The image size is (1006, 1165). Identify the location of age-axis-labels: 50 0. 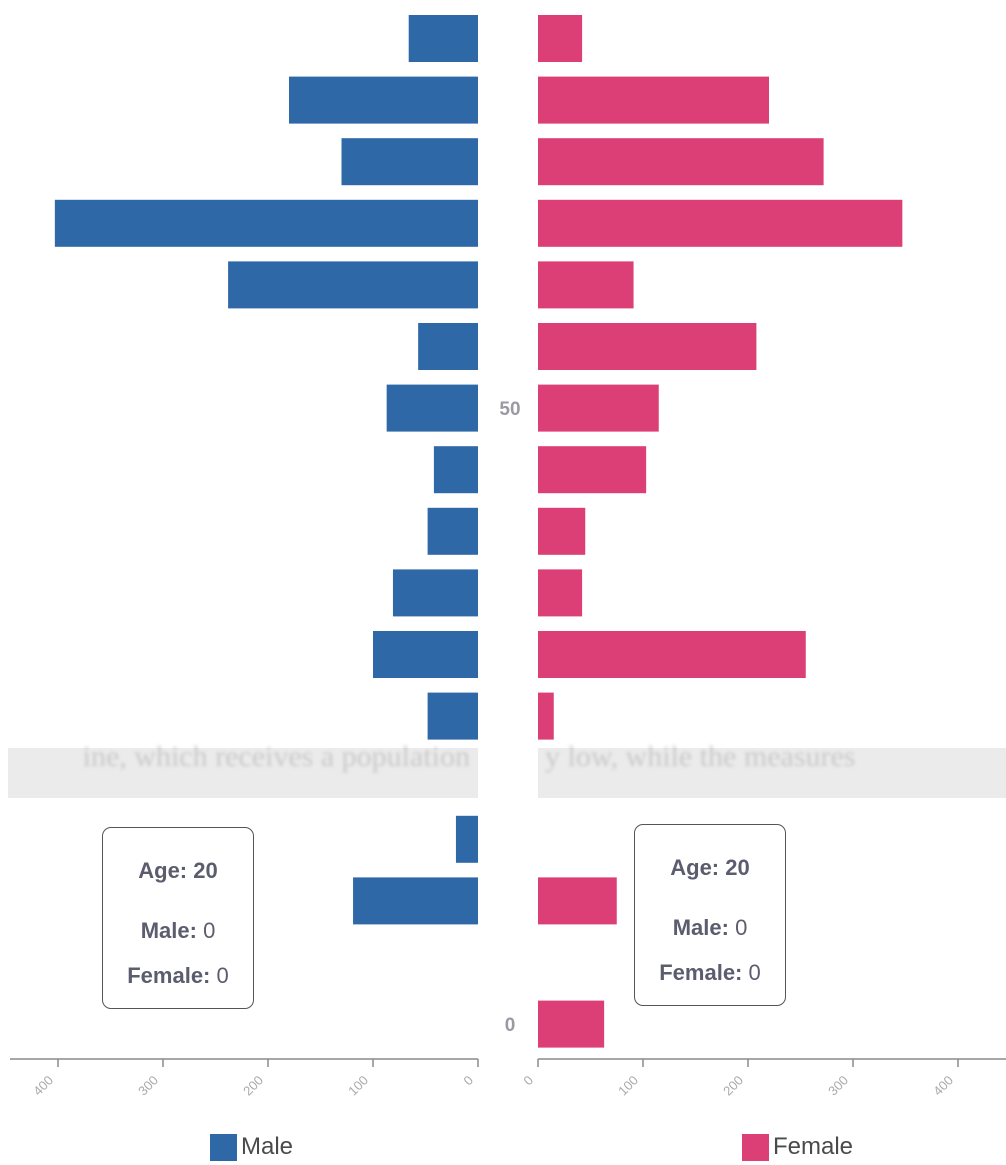
(509, 717).